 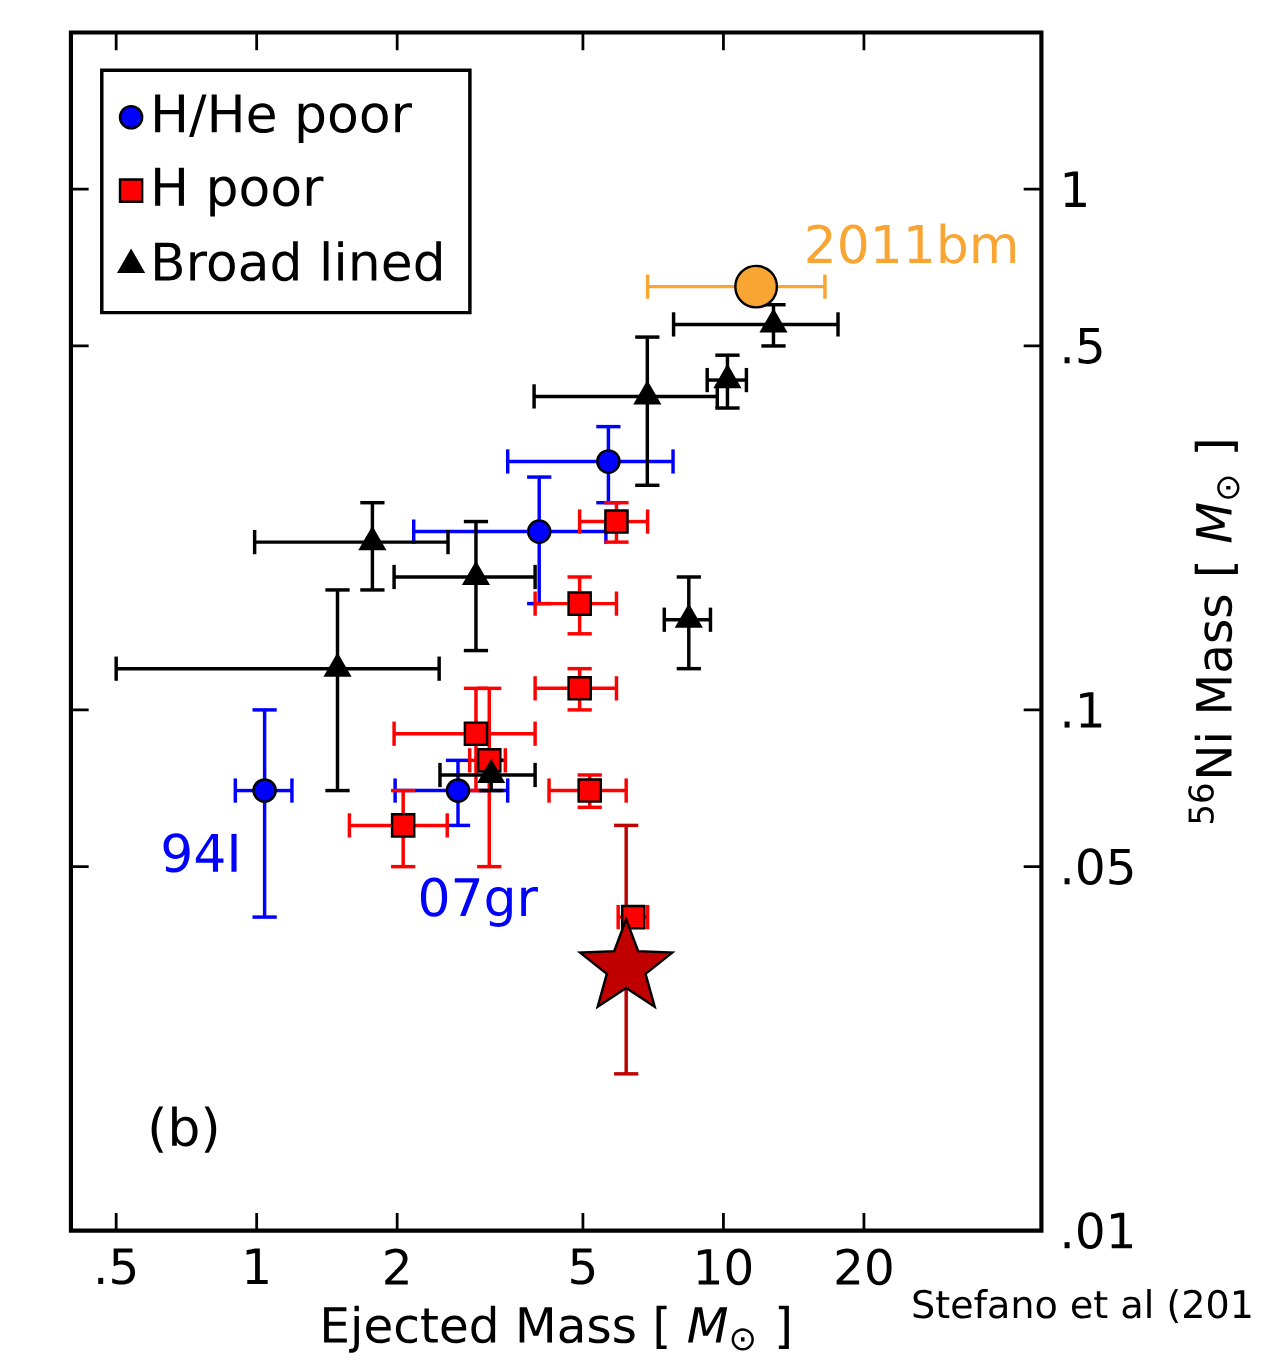 I want to click on y-tick-label: .05, so click(x=1098, y=866).